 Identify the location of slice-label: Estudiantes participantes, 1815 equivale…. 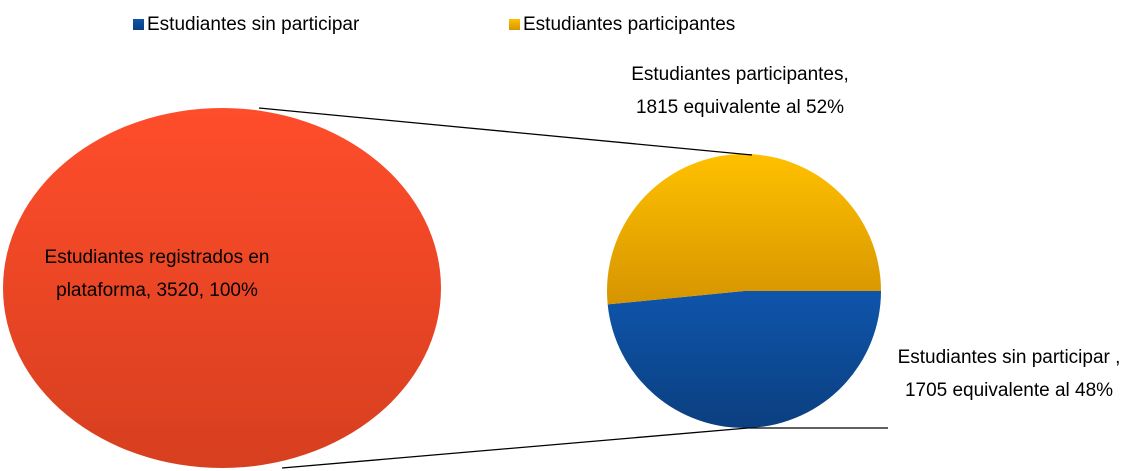
(740, 91).